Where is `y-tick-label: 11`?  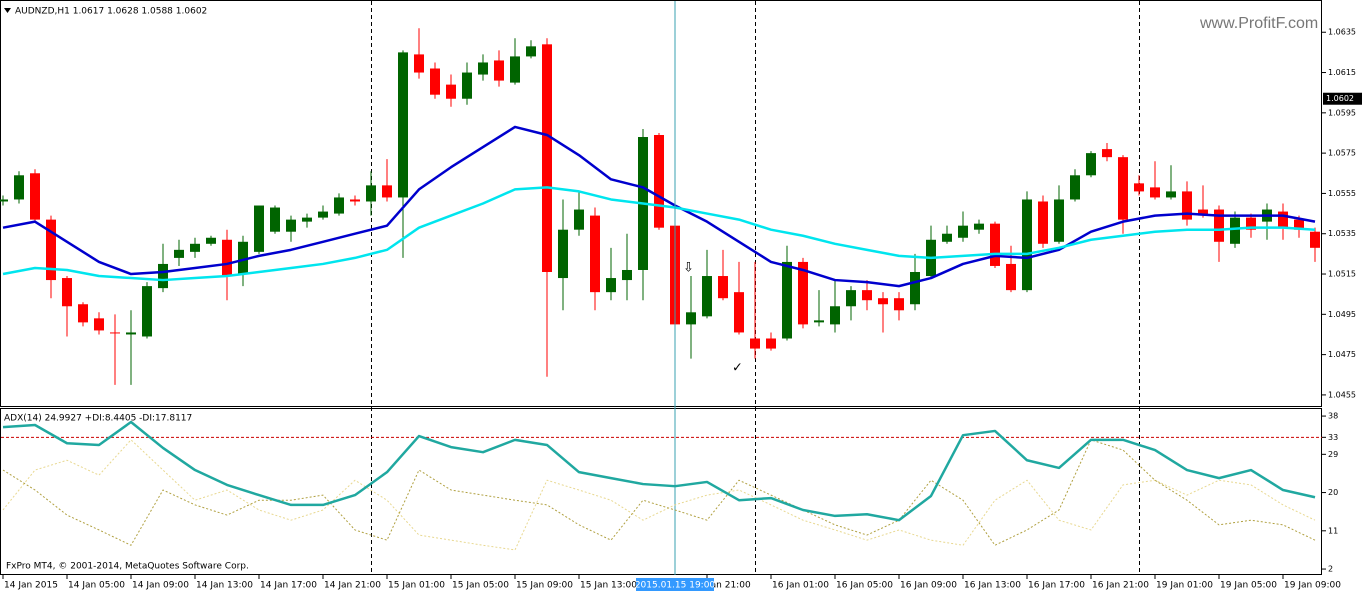 y-tick-label: 11 is located at coordinates (1333, 530).